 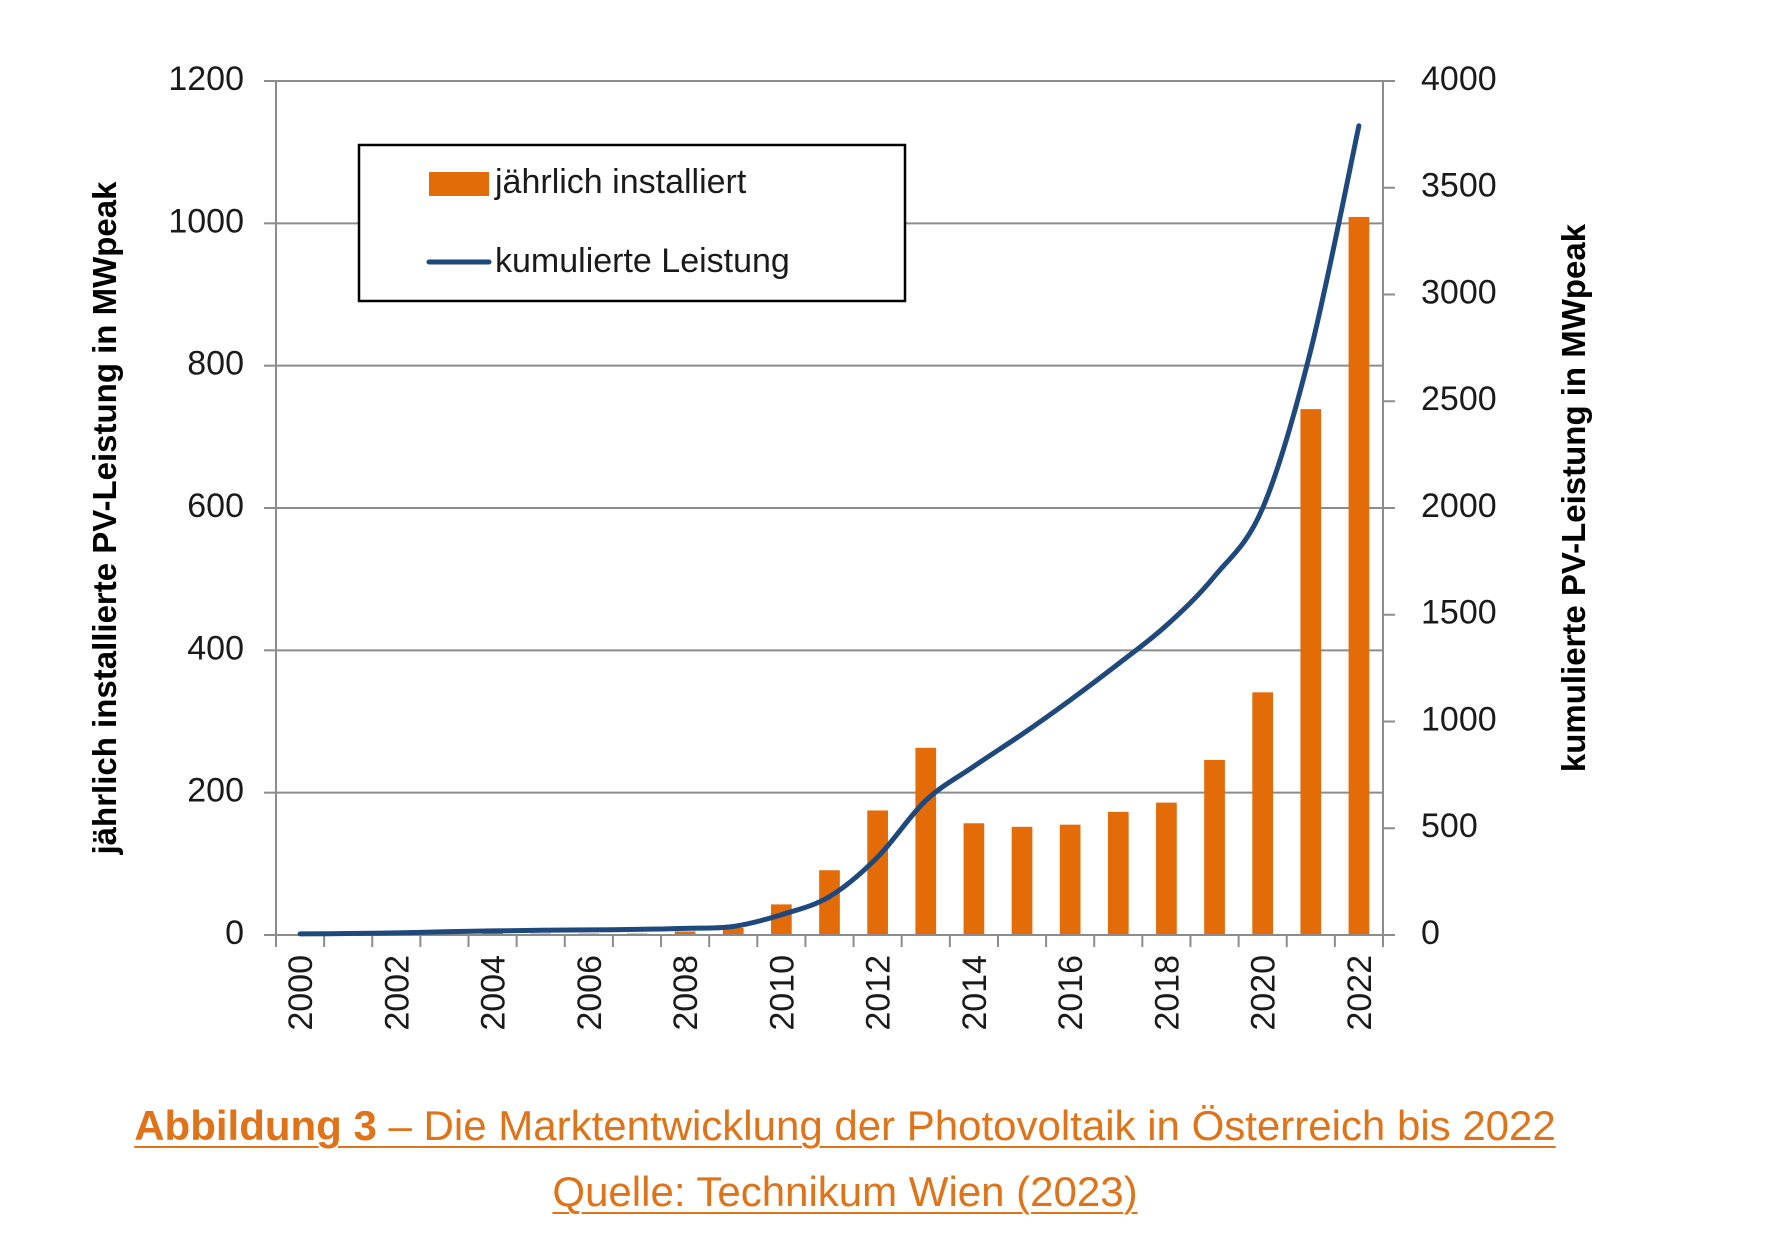 I want to click on y-left-tick-label: 200, so click(x=215, y=791).